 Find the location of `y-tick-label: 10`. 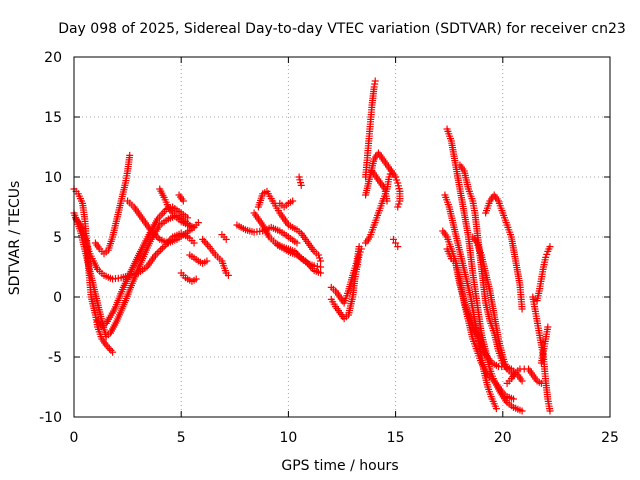

y-tick-label: 10 is located at coordinates (53, 178).